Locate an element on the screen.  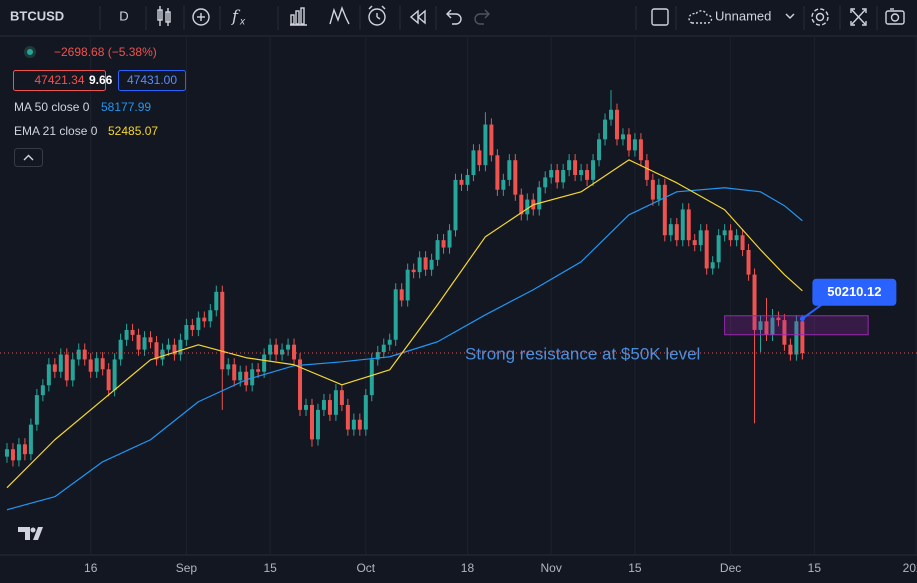
ask: 47431.00 is located at coordinates (152, 80).